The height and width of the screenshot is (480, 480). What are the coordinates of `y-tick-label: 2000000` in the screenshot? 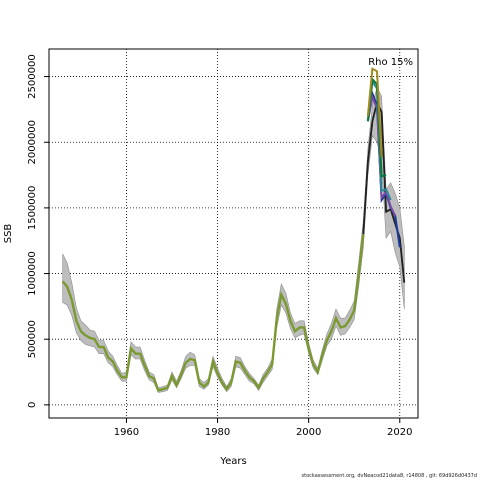 It's located at (32, 142).